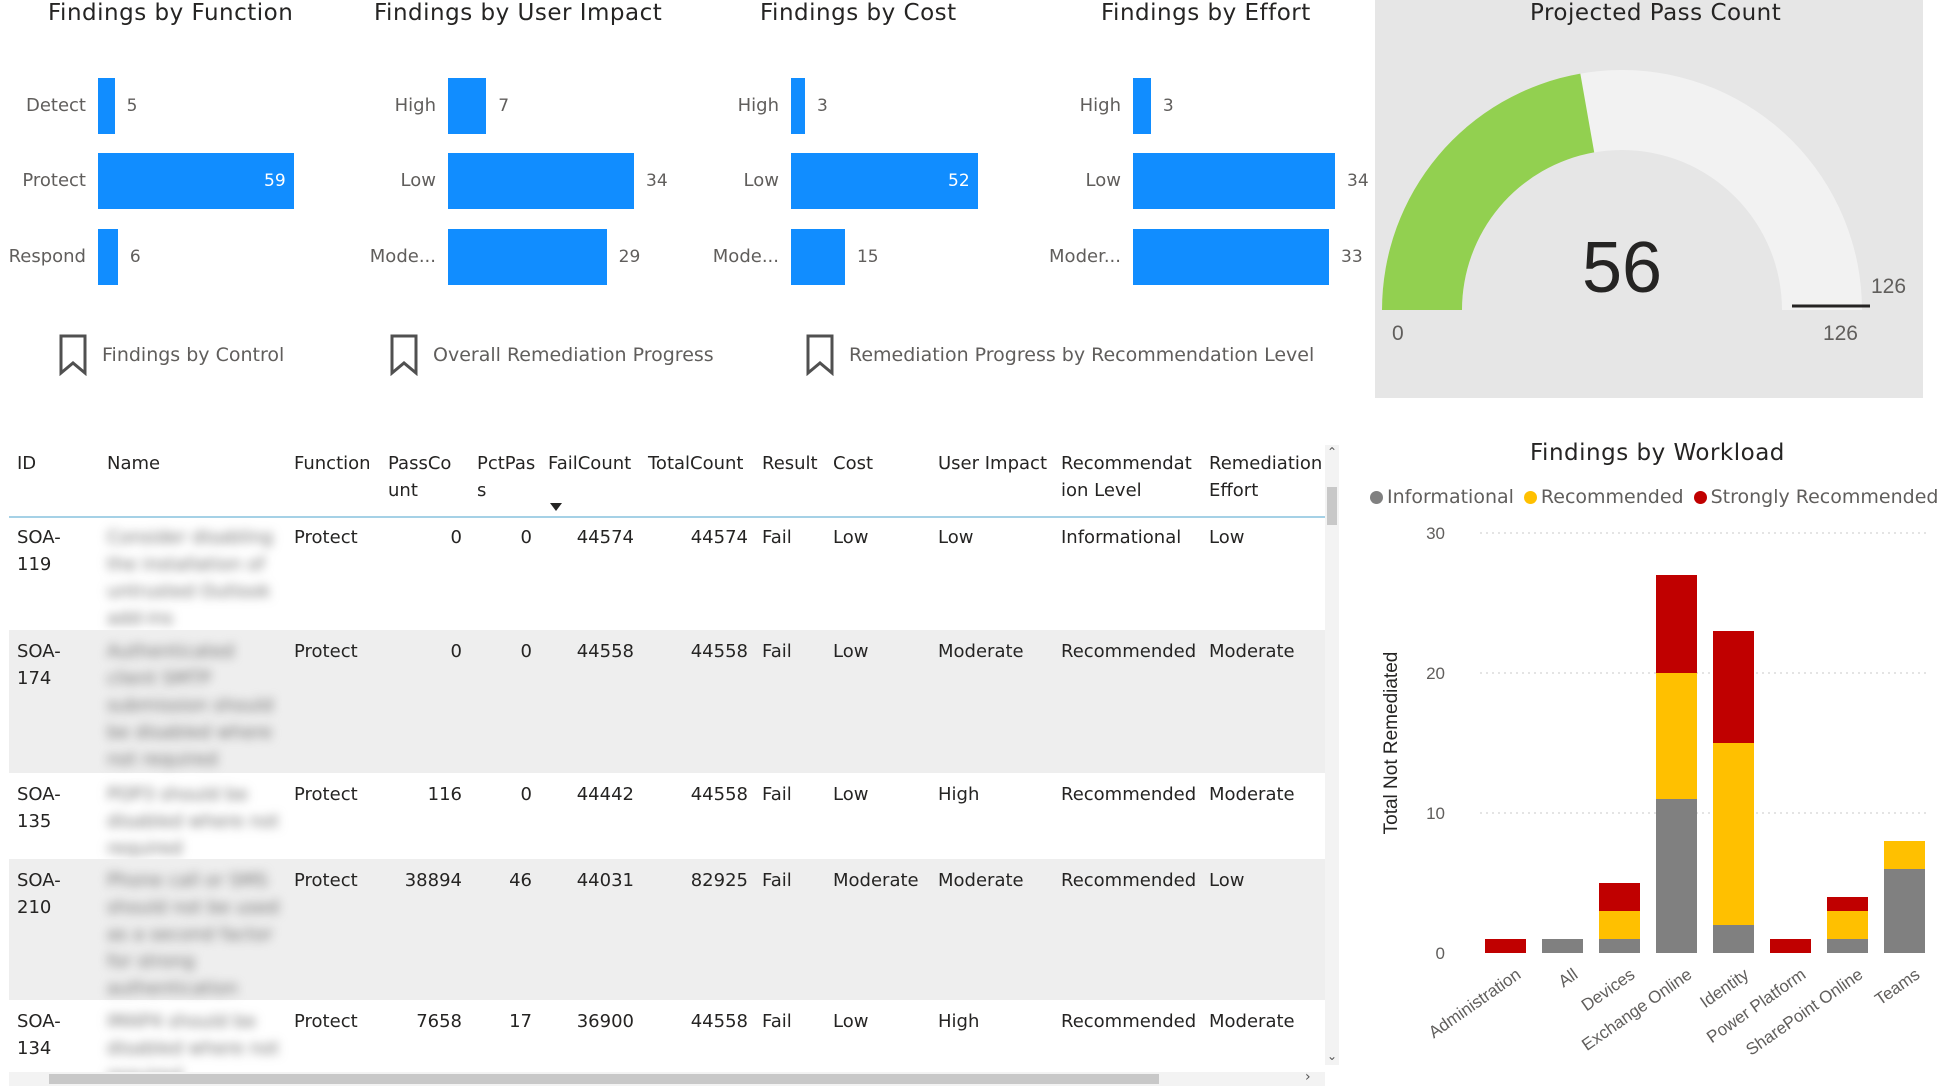 The width and height of the screenshot is (1939, 1090). What do you see at coordinates (605, 1021) in the screenshot?
I see `cell-fail: 36900` at bounding box center [605, 1021].